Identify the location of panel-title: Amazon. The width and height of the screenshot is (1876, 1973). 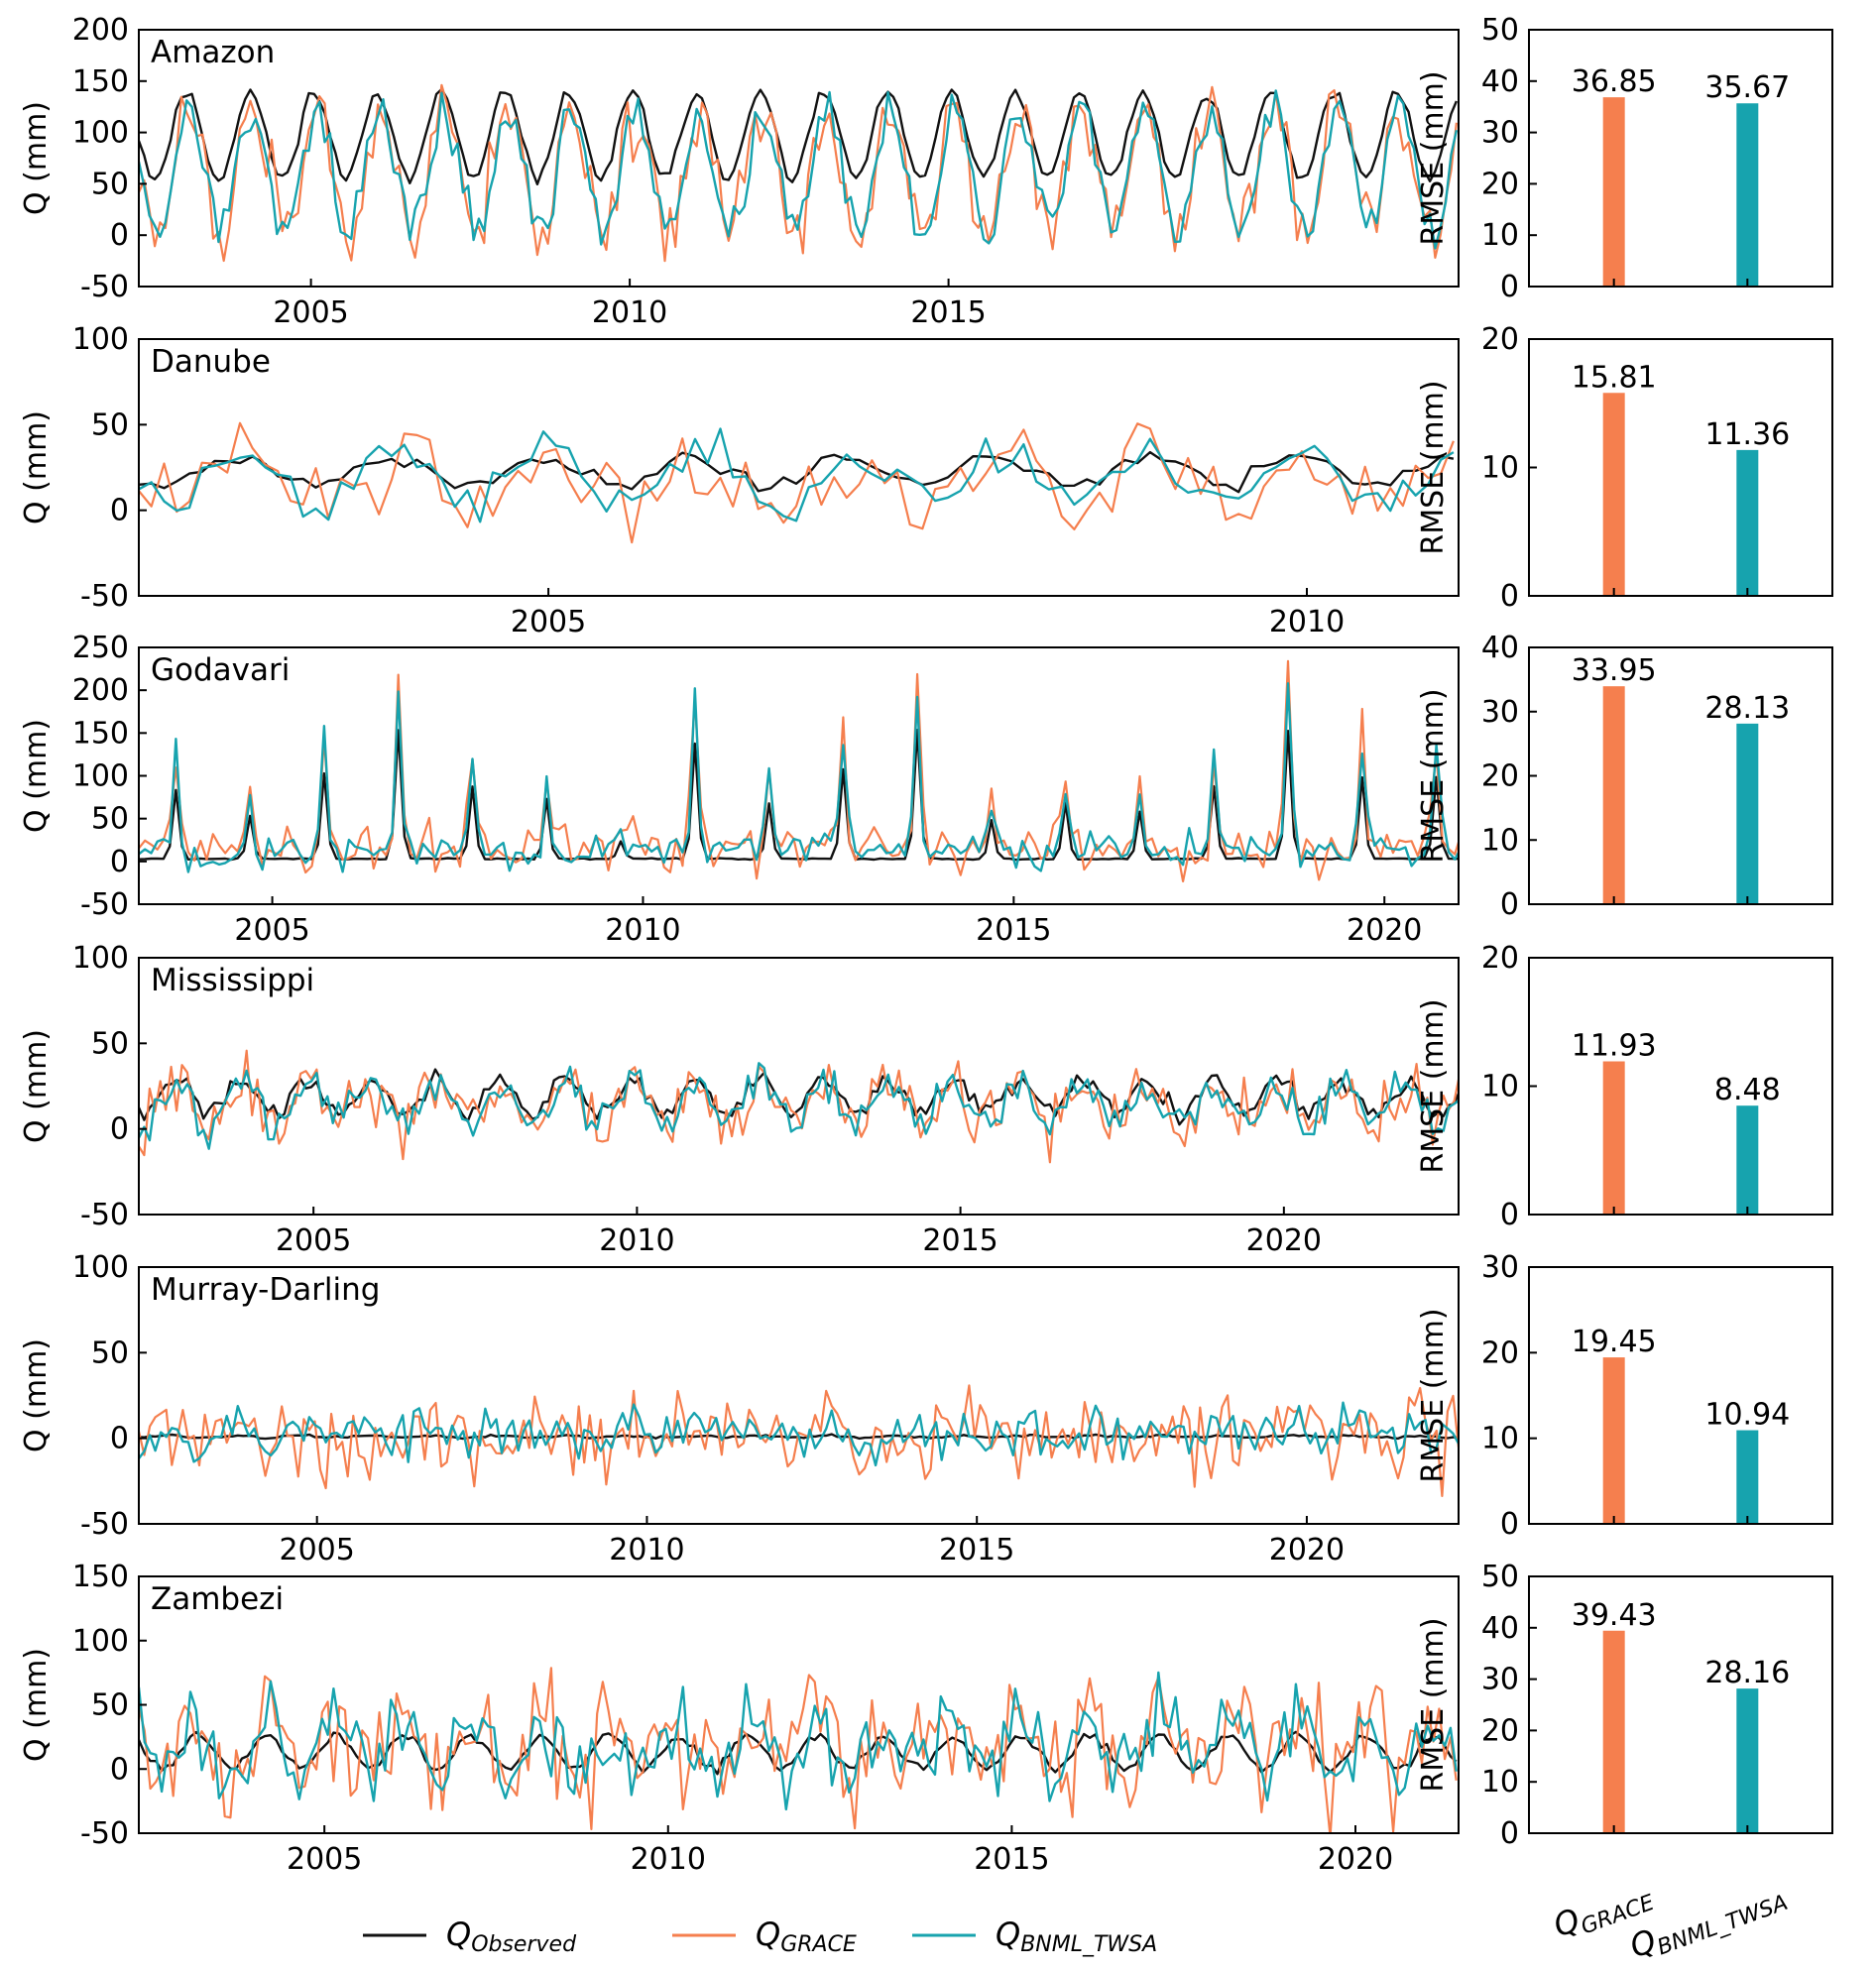
(213, 53).